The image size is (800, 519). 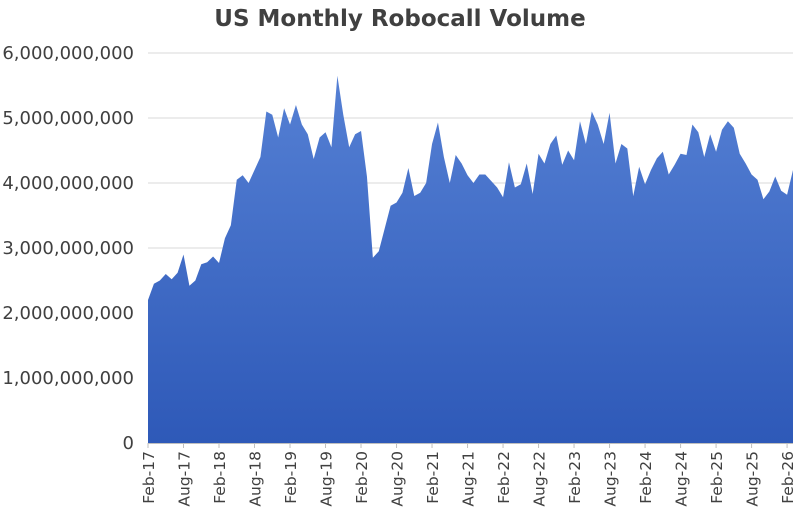 What do you see at coordinates (753, 479) in the screenshot?
I see `x-tick-label: Aug-25` at bounding box center [753, 479].